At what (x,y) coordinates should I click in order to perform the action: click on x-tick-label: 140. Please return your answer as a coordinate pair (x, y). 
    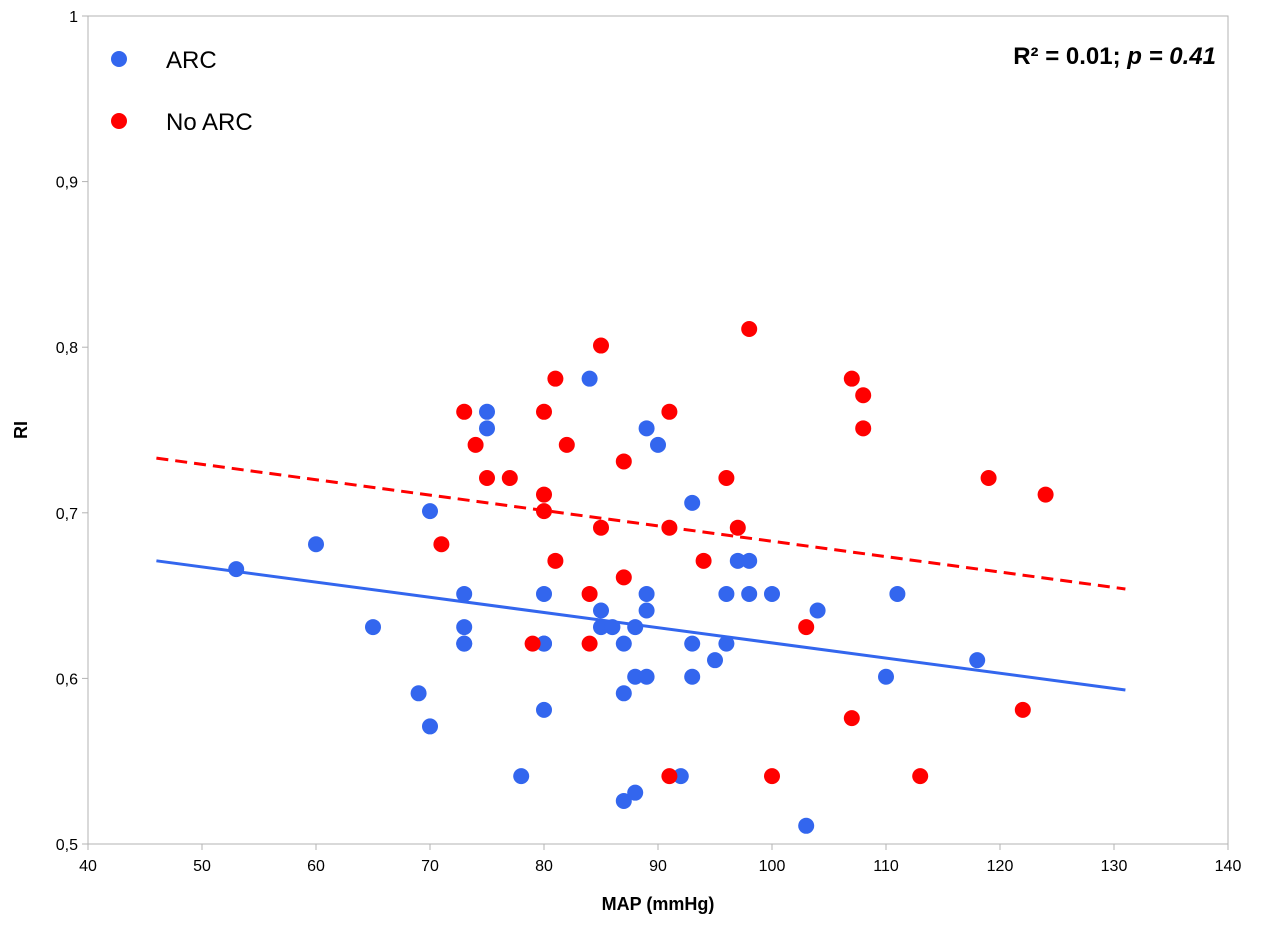
    Looking at the image, I should click on (1228, 866).